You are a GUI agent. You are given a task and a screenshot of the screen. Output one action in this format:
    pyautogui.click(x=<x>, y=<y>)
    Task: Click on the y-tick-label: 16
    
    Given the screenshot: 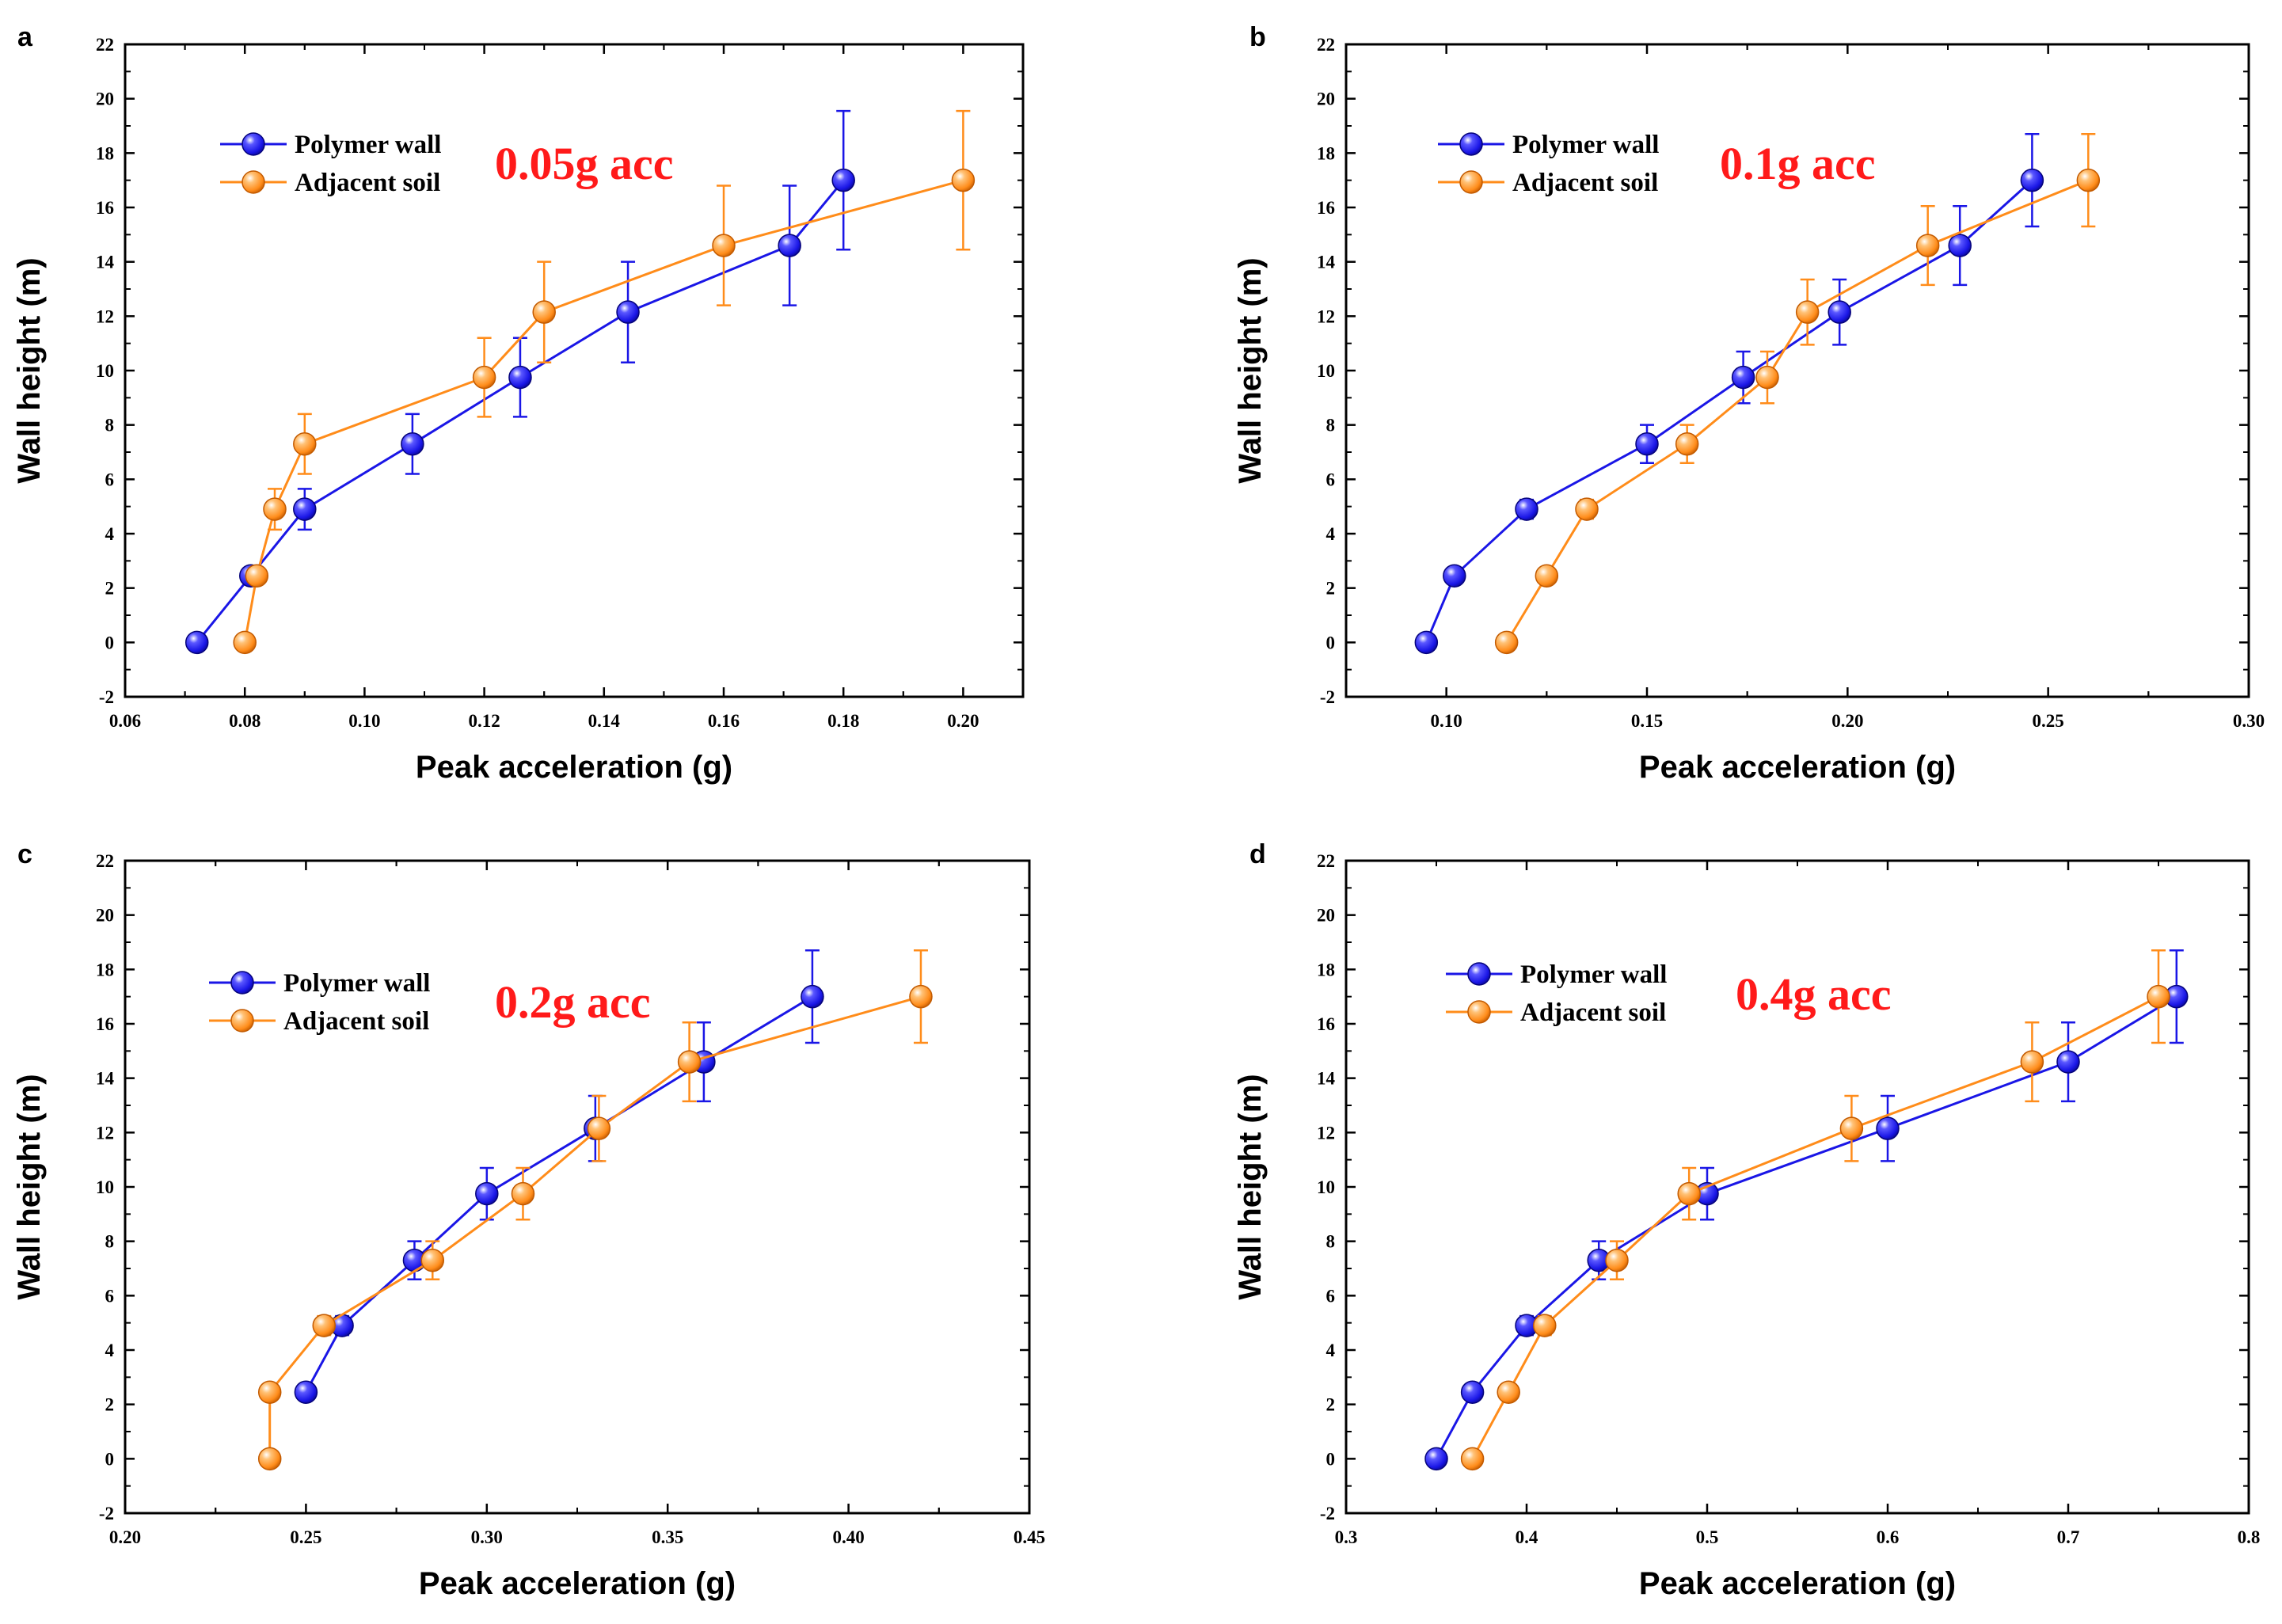 What is the action you would take?
    pyautogui.click(x=1326, y=1024)
    